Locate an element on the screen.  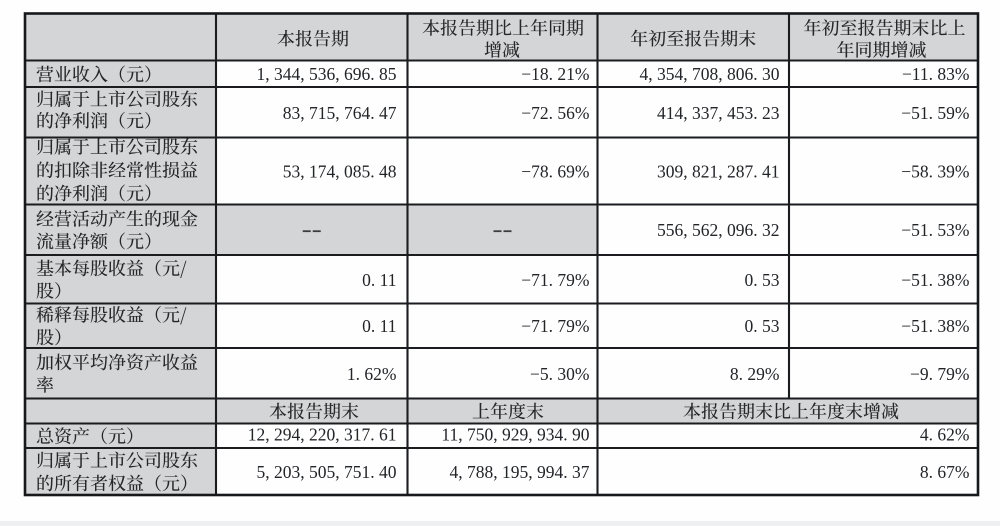
svg-text: 5, 203, 505, 751. 40 is located at coordinates (327, 472).